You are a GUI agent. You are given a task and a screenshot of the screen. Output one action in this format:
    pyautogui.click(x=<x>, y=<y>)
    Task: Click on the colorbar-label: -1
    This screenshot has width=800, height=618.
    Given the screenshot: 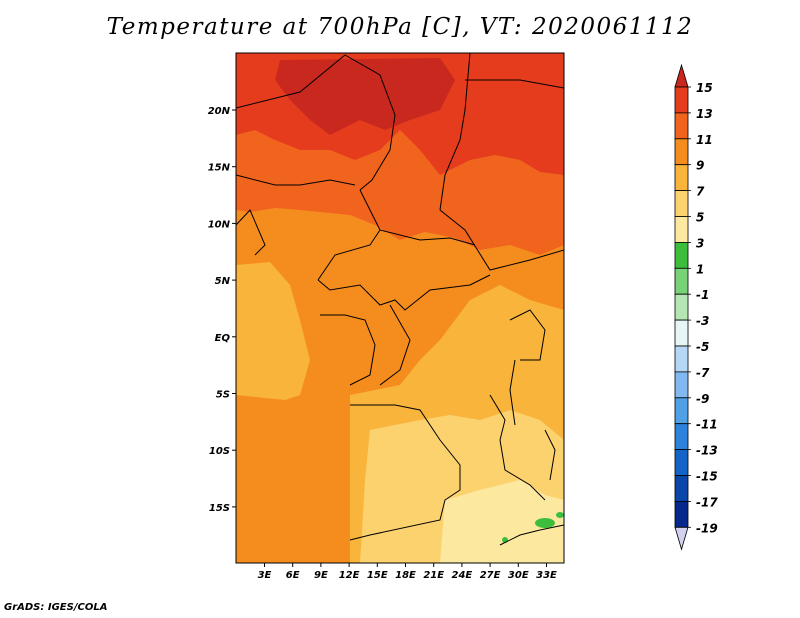 What is the action you would take?
    pyautogui.click(x=702, y=295)
    